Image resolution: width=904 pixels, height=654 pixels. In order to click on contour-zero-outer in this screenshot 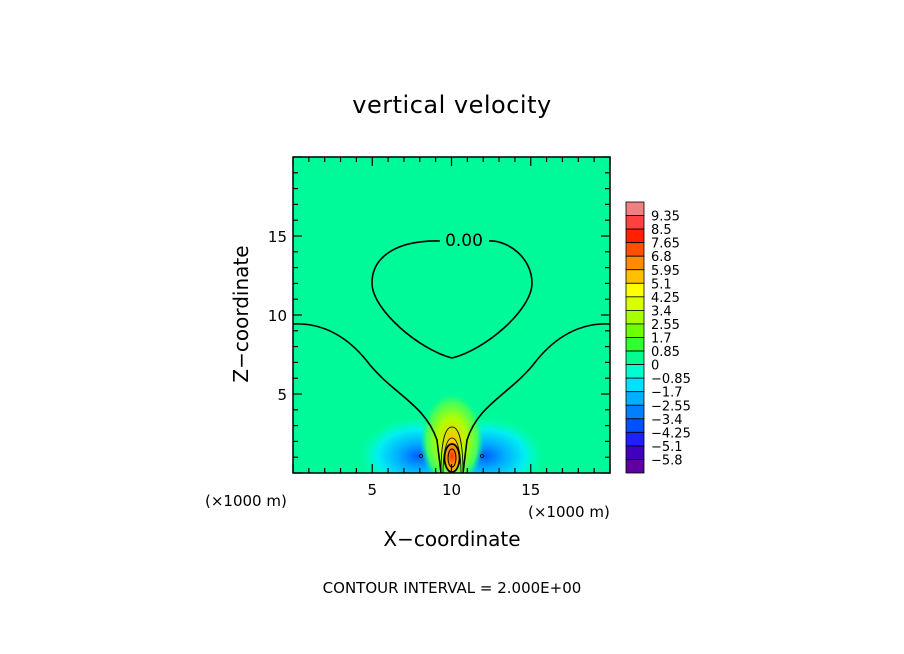, I will do `click(451, 398)`.